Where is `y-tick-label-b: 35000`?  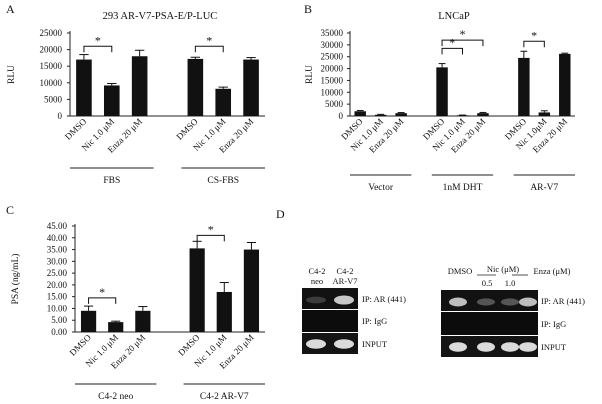 y-tick-label-b: 35000 is located at coordinates (332, 33).